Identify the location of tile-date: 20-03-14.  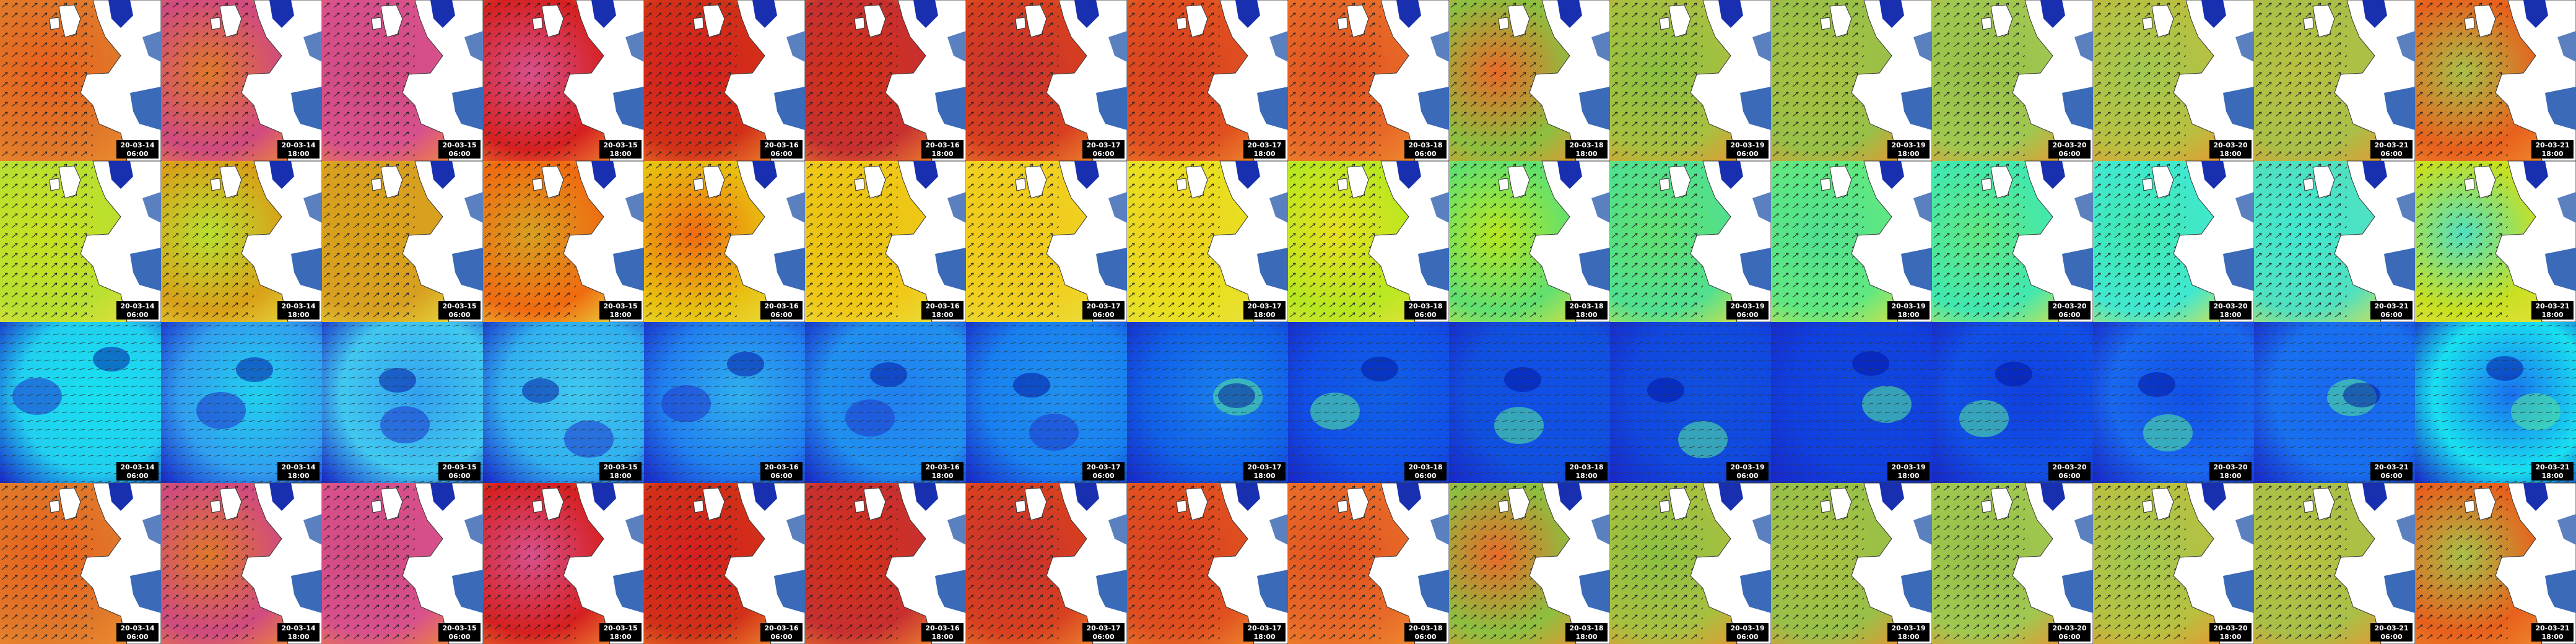
(298, 628).